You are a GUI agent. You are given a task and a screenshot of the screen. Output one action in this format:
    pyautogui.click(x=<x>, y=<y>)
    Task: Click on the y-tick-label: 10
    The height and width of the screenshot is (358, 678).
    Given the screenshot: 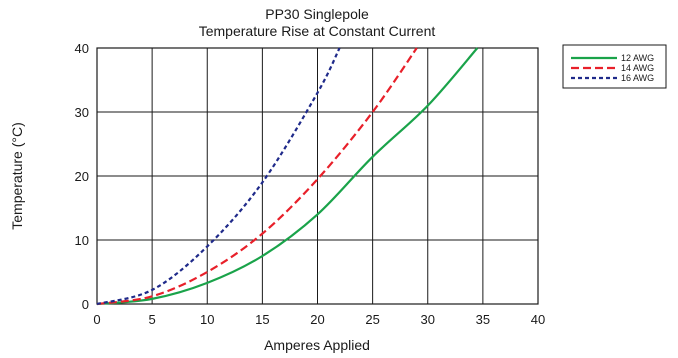 What is the action you would take?
    pyautogui.click(x=82, y=240)
    